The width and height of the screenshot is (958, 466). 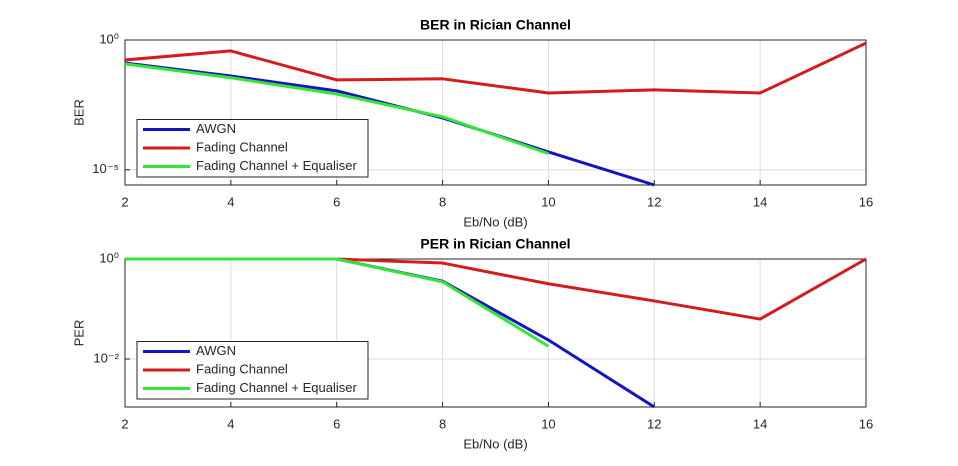 What do you see at coordinates (78, 333) in the screenshot?
I see `y-axis-label: PER` at bounding box center [78, 333].